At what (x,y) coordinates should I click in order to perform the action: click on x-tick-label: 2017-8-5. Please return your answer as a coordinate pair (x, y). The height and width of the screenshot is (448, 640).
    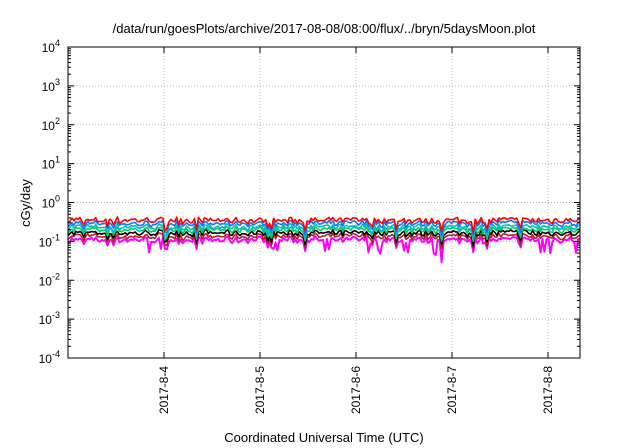
    Looking at the image, I should click on (260, 390).